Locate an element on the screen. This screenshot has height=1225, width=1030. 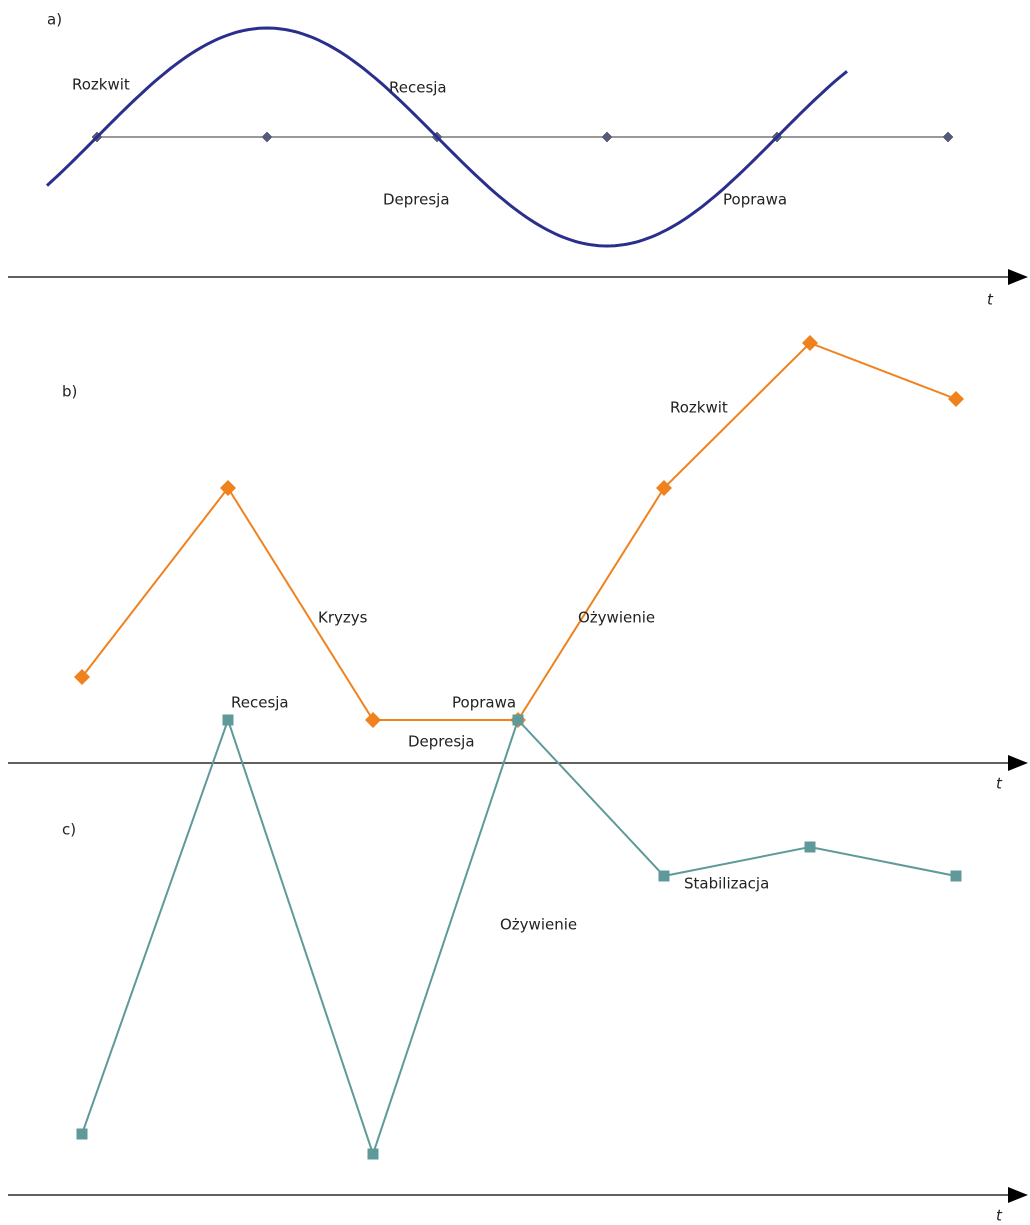
phase-label: Kryzys is located at coordinates (343, 618).